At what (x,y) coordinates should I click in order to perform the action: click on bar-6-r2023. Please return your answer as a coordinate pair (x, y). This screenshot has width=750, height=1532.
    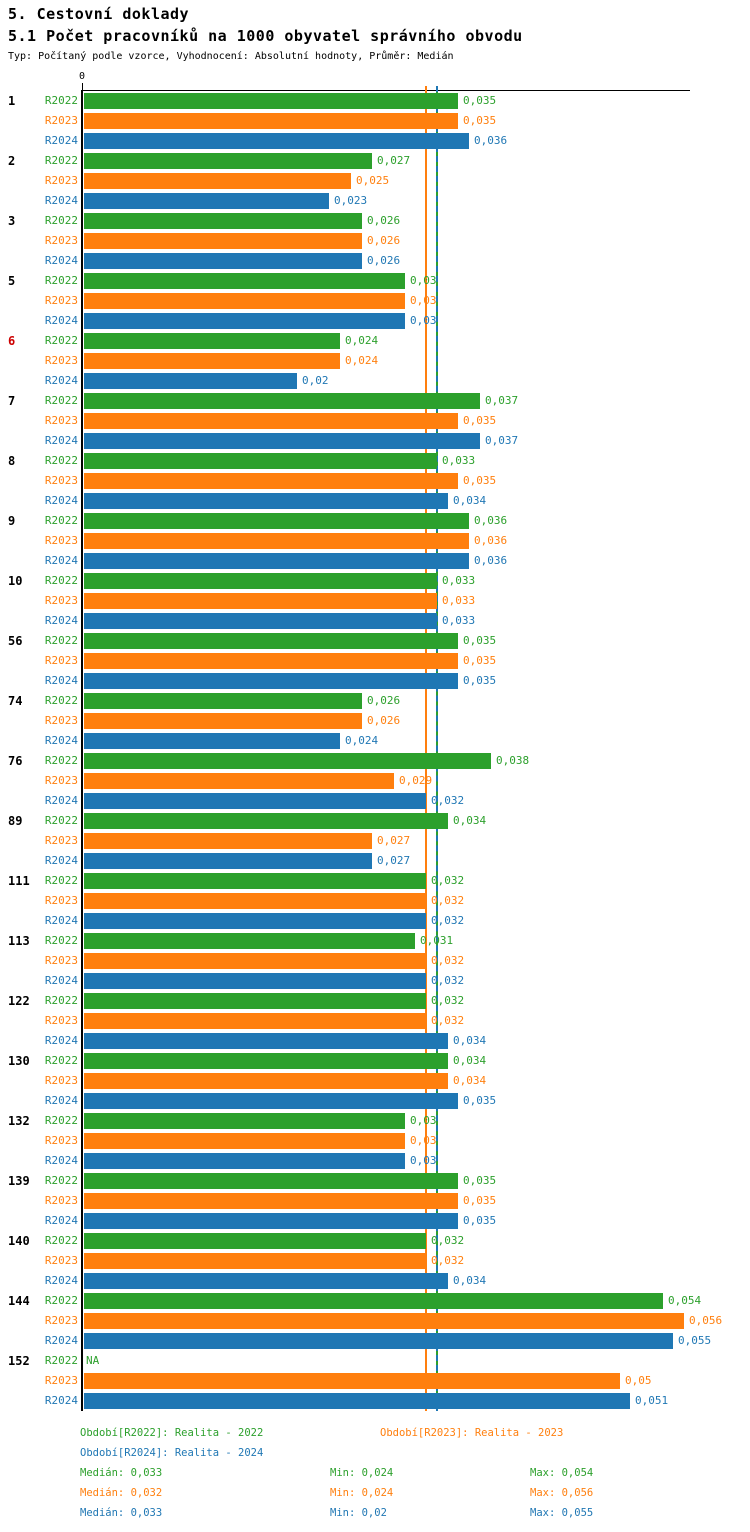
    Looking at the image, I should click on (212, 361).